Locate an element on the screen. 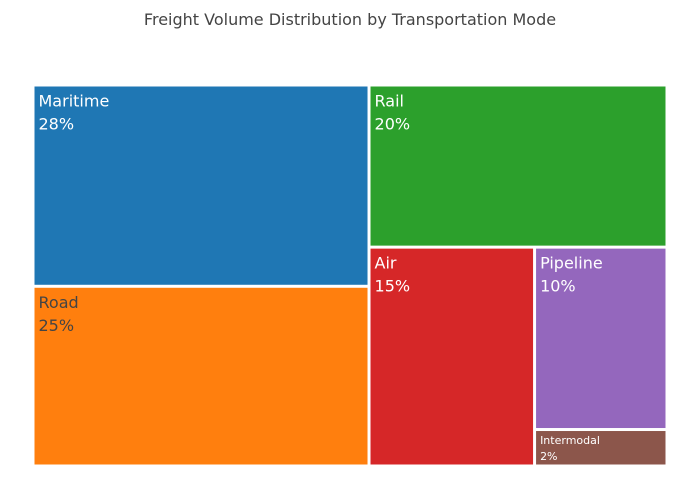  tile-label-air: Air is located at coordinates (386, 263).